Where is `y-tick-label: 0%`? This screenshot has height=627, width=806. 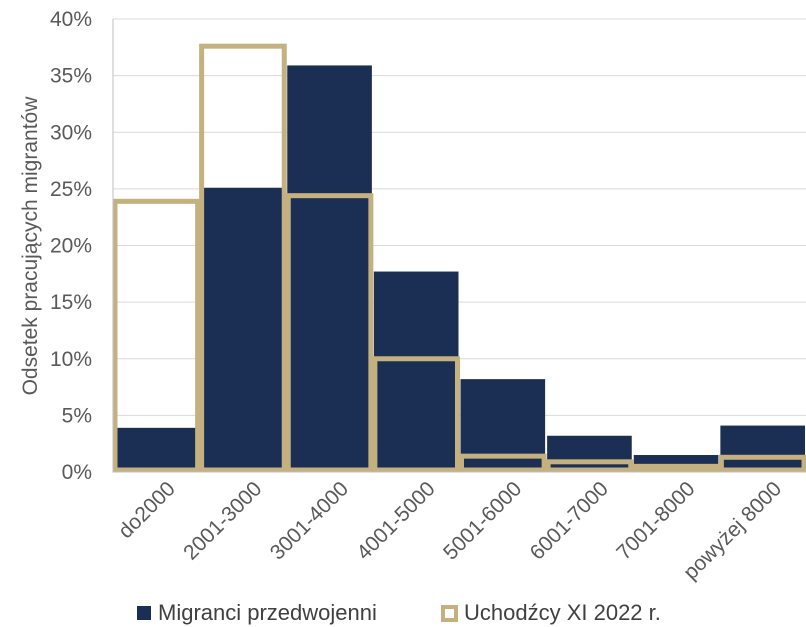
y-tick-label: 0% is located at coordinates (77, 472).